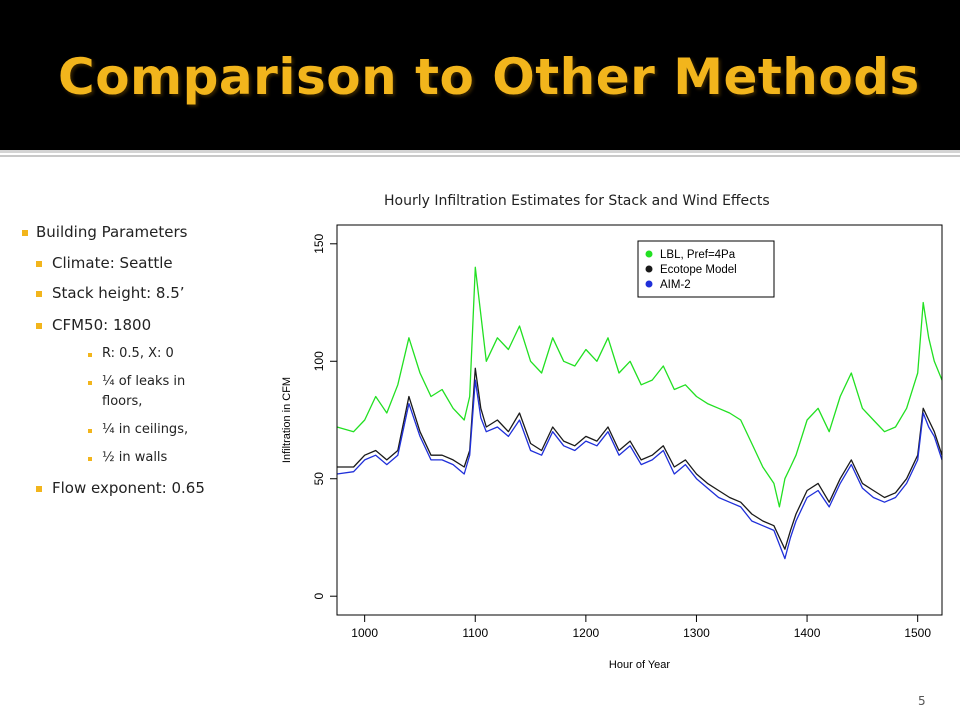  I want to click on bullet-text: Climate: Seattle, so click(112, 263).